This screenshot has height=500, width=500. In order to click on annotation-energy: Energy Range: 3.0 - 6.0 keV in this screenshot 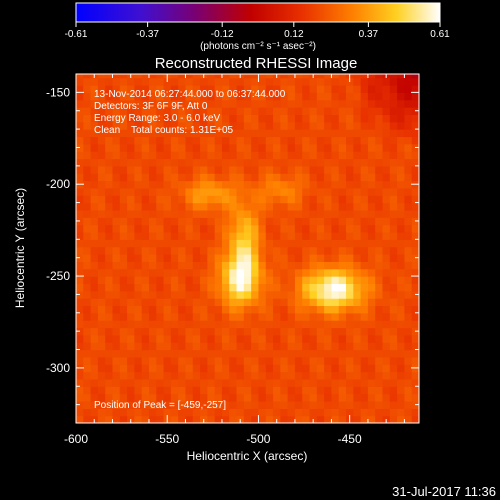, I will do `click(157, 118)`.